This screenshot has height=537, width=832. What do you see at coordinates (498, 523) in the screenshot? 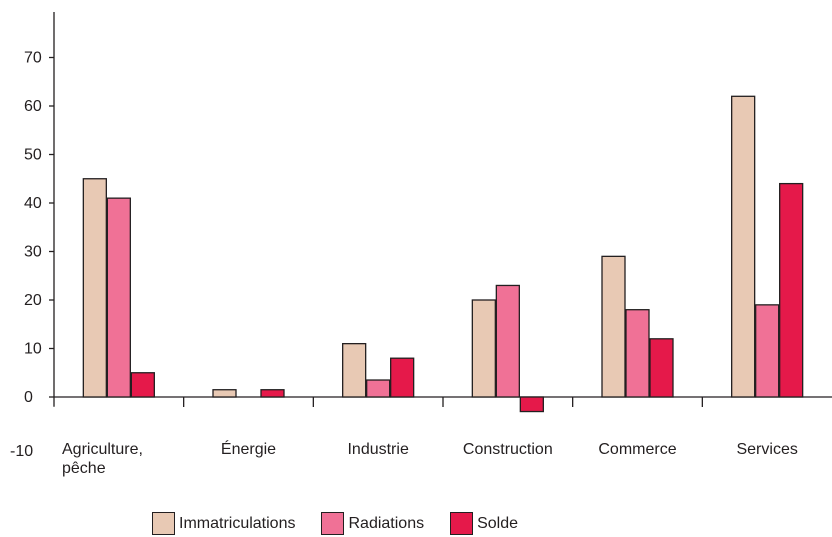
I see `legend-label-solde: Solde` at bounding box center [498, 523].